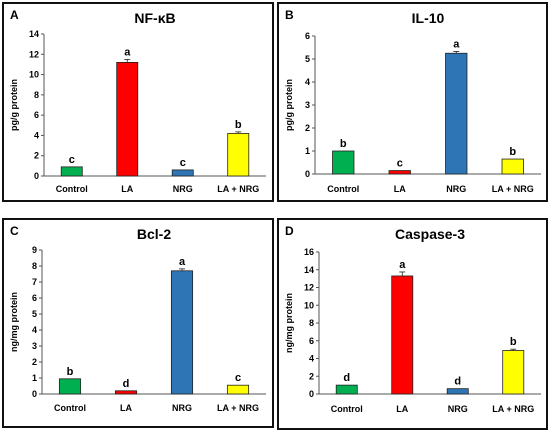 The height and width of the screenshot is (433, 550). Describe the element at coordinates (430, 234) in the screenshot. I see `chart-title: Caspase-3` at that location.